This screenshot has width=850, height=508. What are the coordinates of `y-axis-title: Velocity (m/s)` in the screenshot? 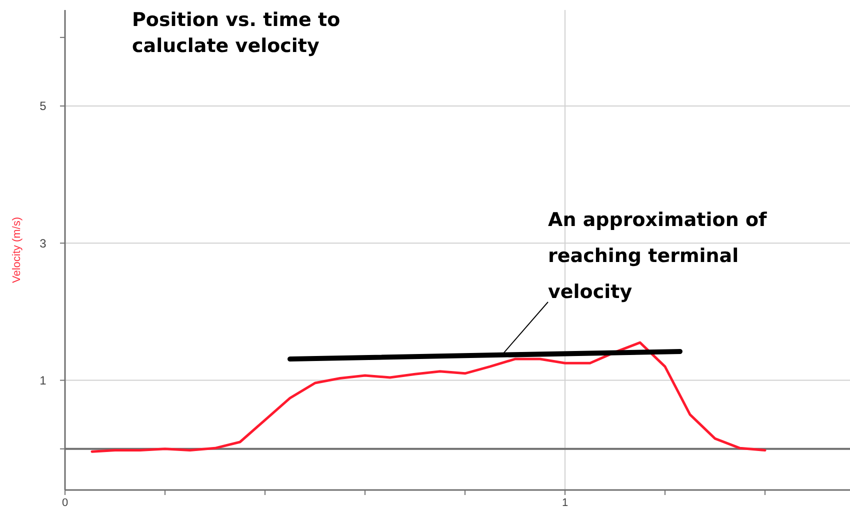 It's located at (17, 250).